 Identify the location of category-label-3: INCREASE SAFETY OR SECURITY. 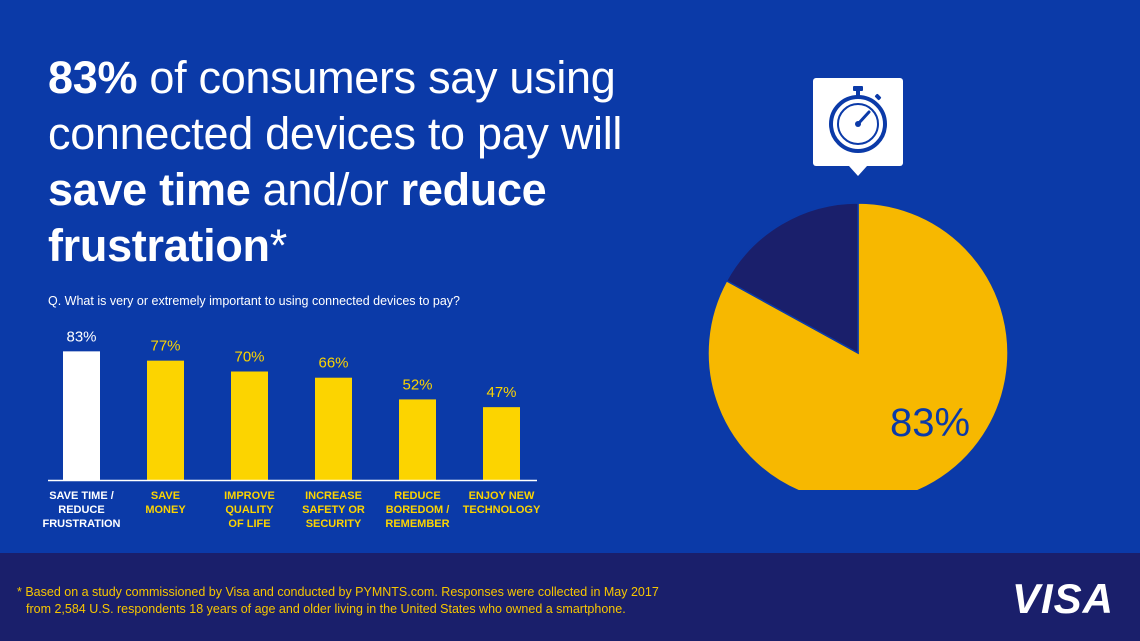
(333, 510).